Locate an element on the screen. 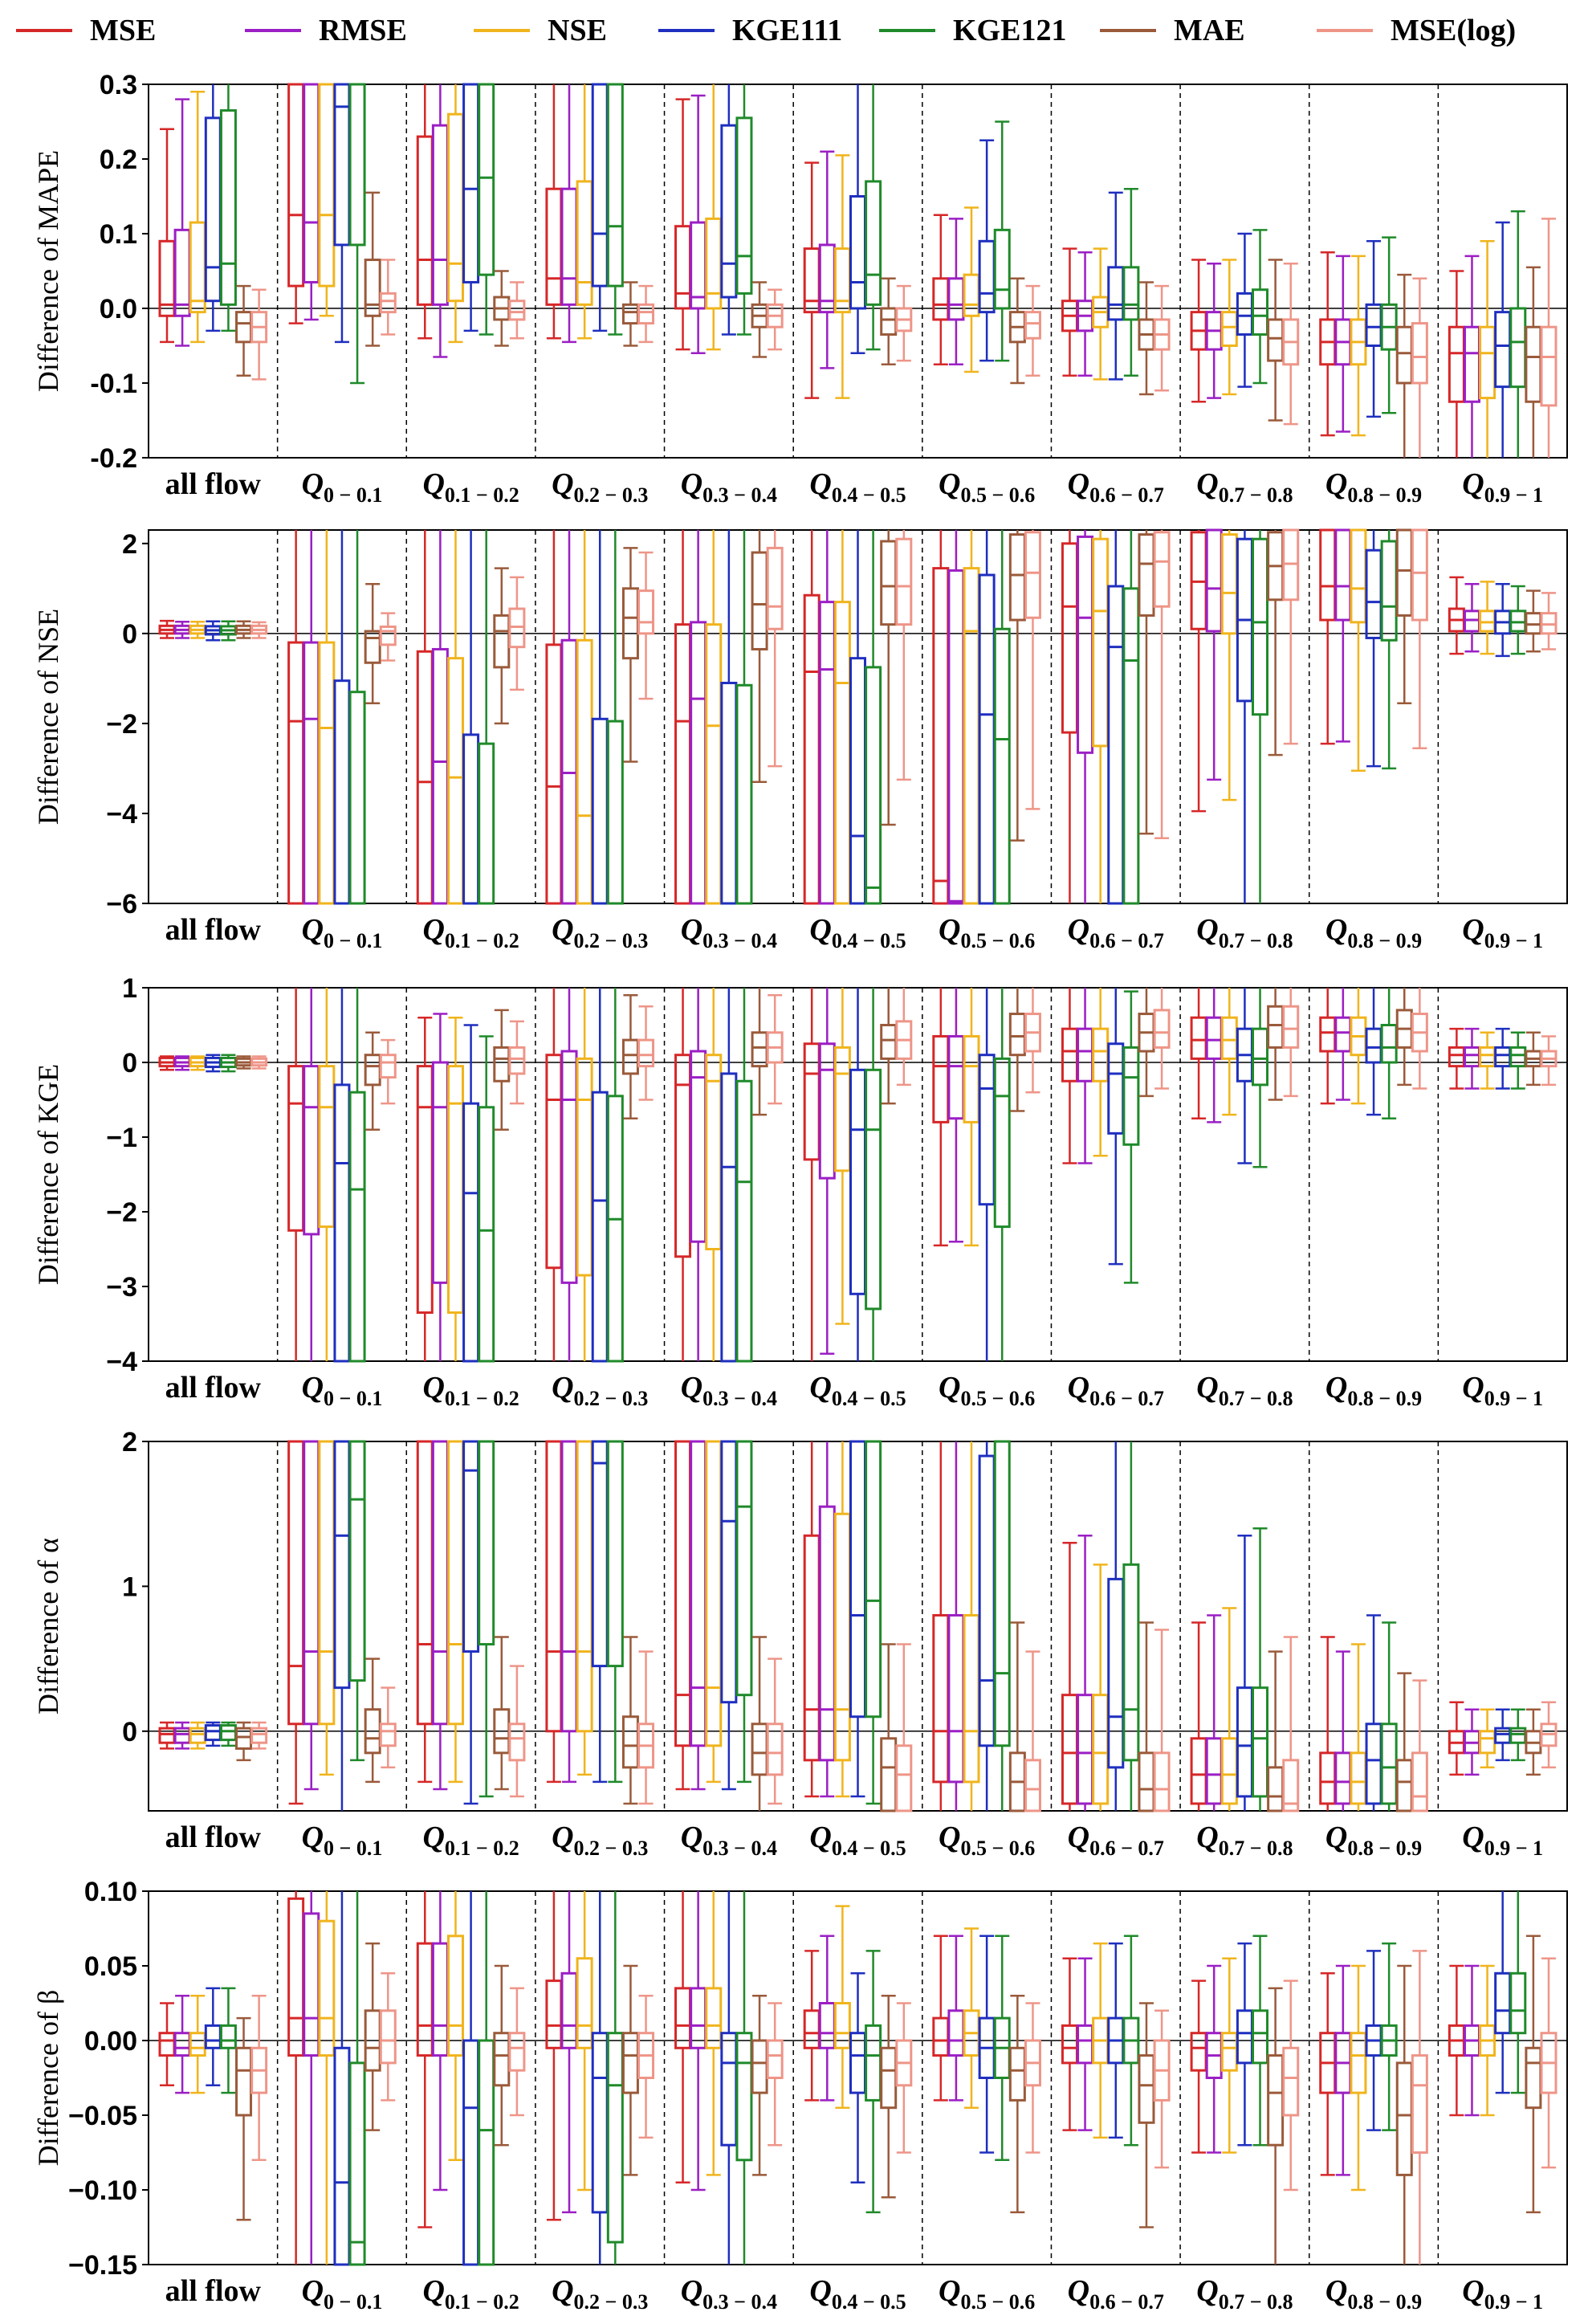 Image resolution: width=1584 pixels, height=2324 pixels. legend: MSE RMSE NSE KGE111 KGE121 MAE MSE(log) is located at coordinates (766, 31).